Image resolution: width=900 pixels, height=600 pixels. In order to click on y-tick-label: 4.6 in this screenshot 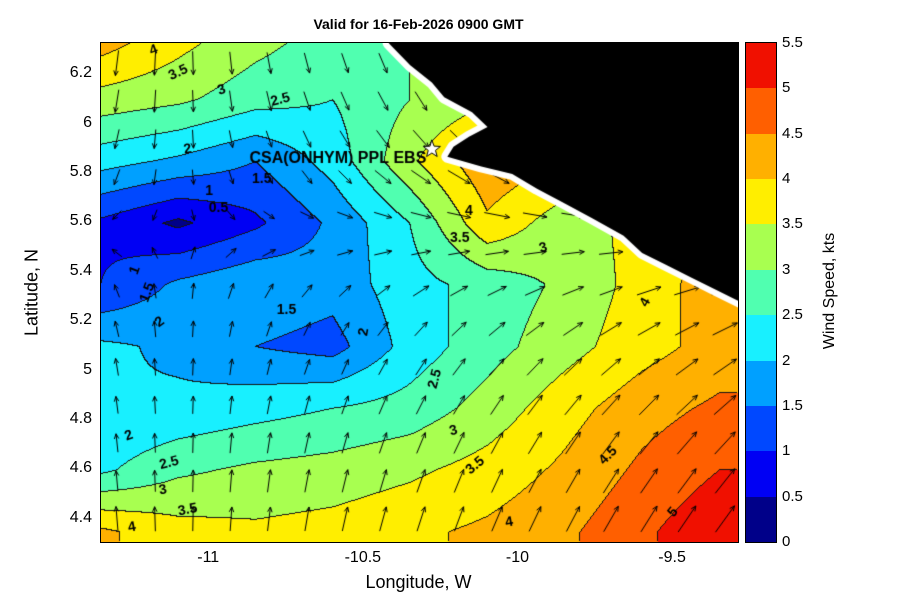, I will do `click(80, 468)`.